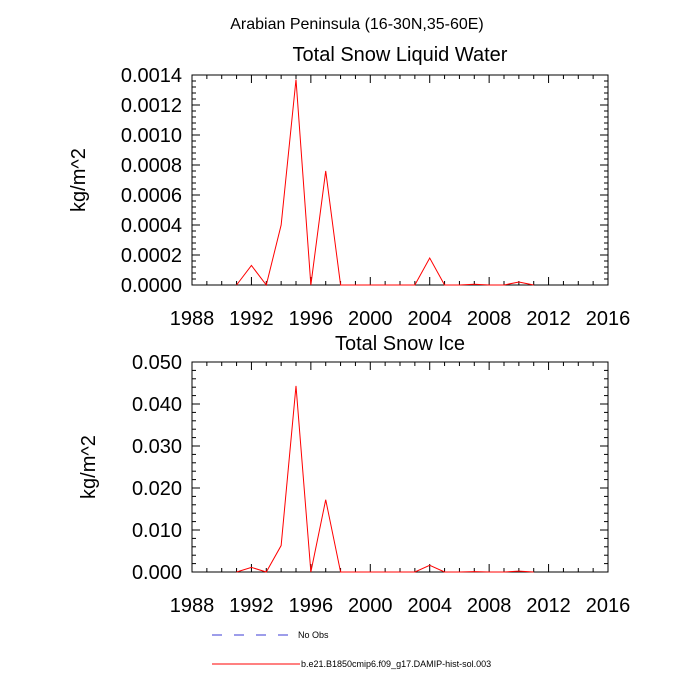 The width and height of the screenshot is (700, 700). Describe the element at coordinates (400, 55) in the screenshot. I see `chart-title: Total Snow Liquid Water` at that location.